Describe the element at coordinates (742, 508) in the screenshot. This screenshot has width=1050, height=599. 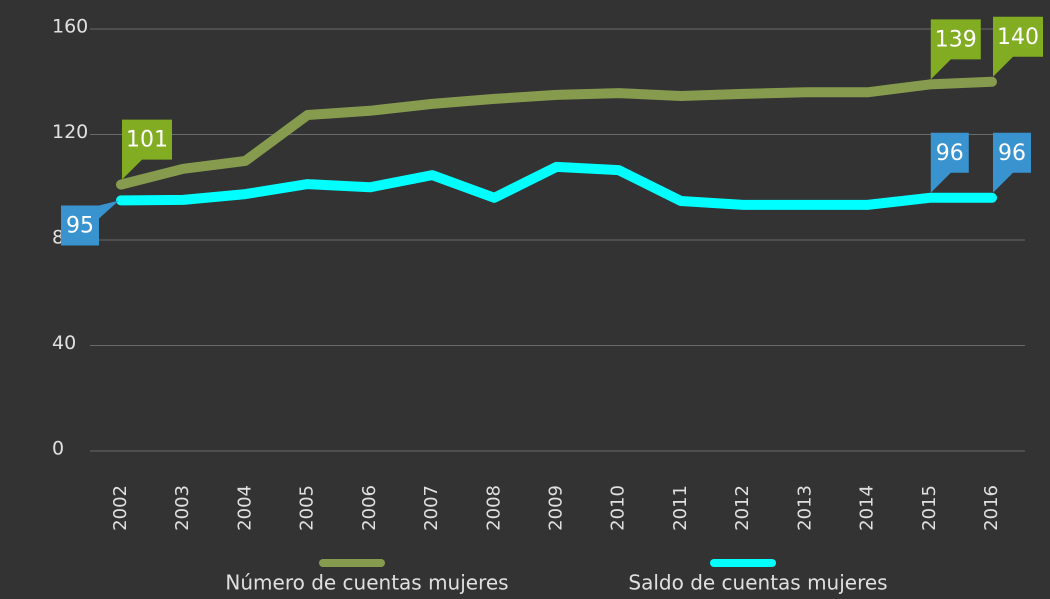
I see `x-tick-label: 2012` at that location.